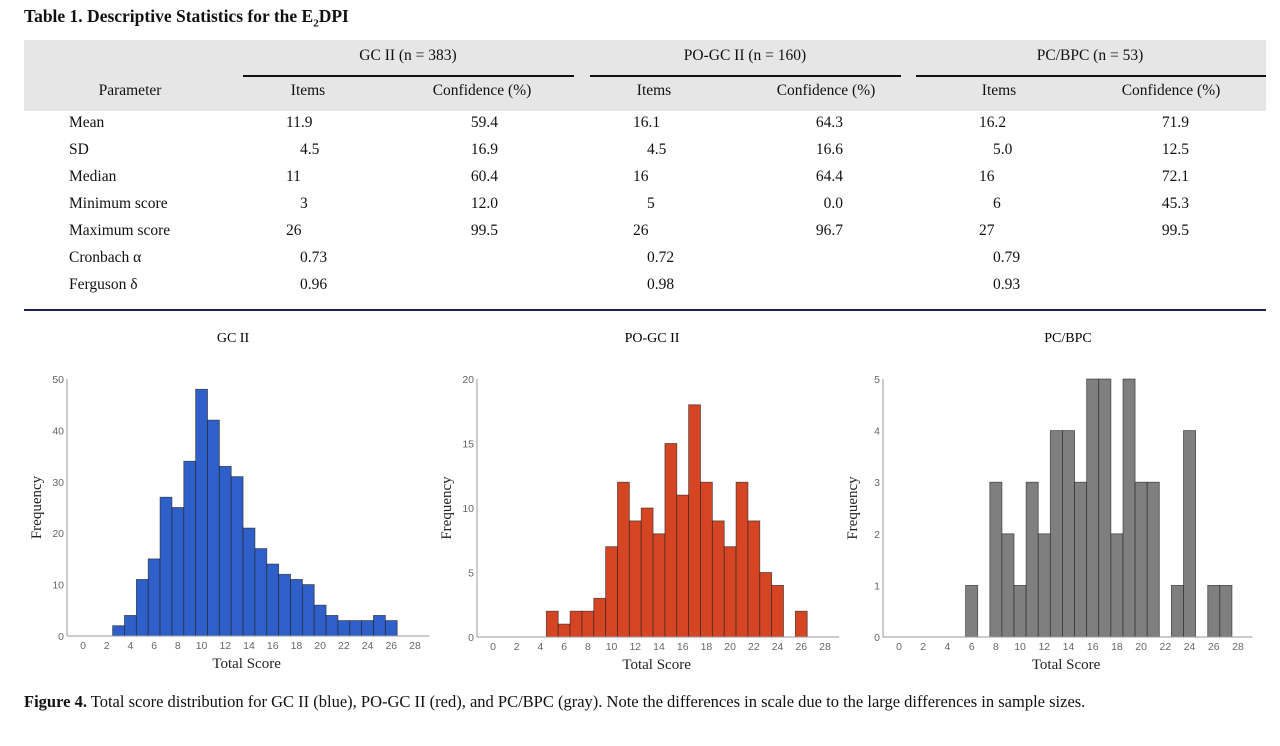 This screenshot has width=1280, height=746. Describe the element at coordinates (471, 574) in the screenshot. I see `y-tick-label: 5` at that location.